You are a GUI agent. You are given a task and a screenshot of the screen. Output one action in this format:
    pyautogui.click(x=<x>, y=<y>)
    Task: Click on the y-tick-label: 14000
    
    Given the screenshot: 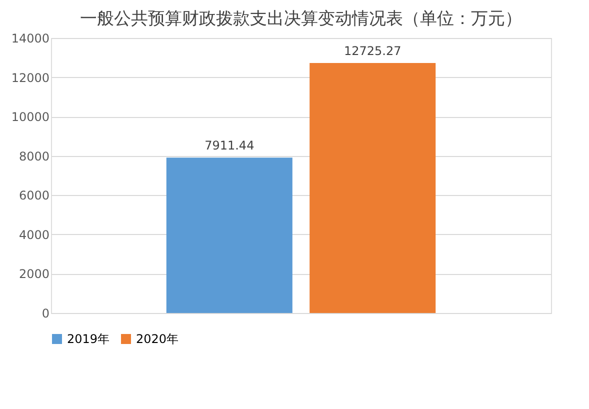 What is the action you would take?
    pyautogui.click(x=30, y=39)
    